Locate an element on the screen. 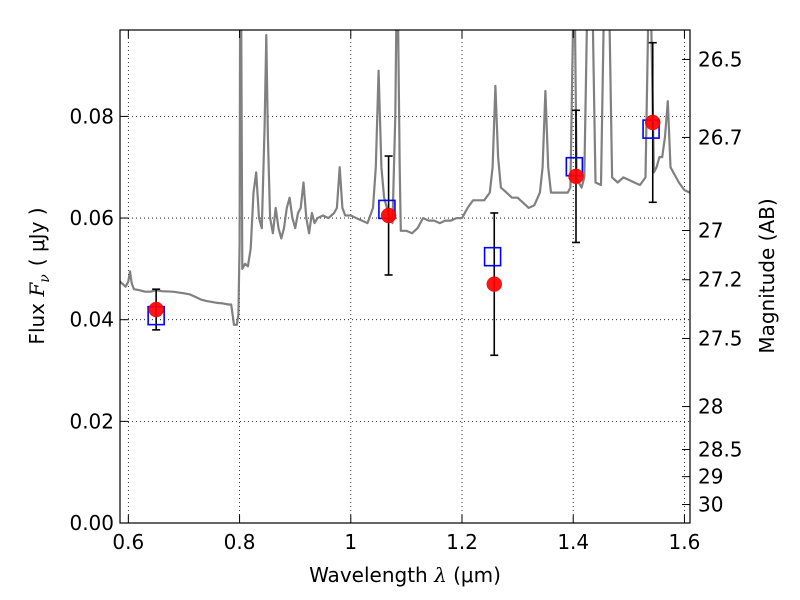 The width and height of the screenshot is (800, 600). y-tick-label: 0.02 is located at coordinates (91, 421).